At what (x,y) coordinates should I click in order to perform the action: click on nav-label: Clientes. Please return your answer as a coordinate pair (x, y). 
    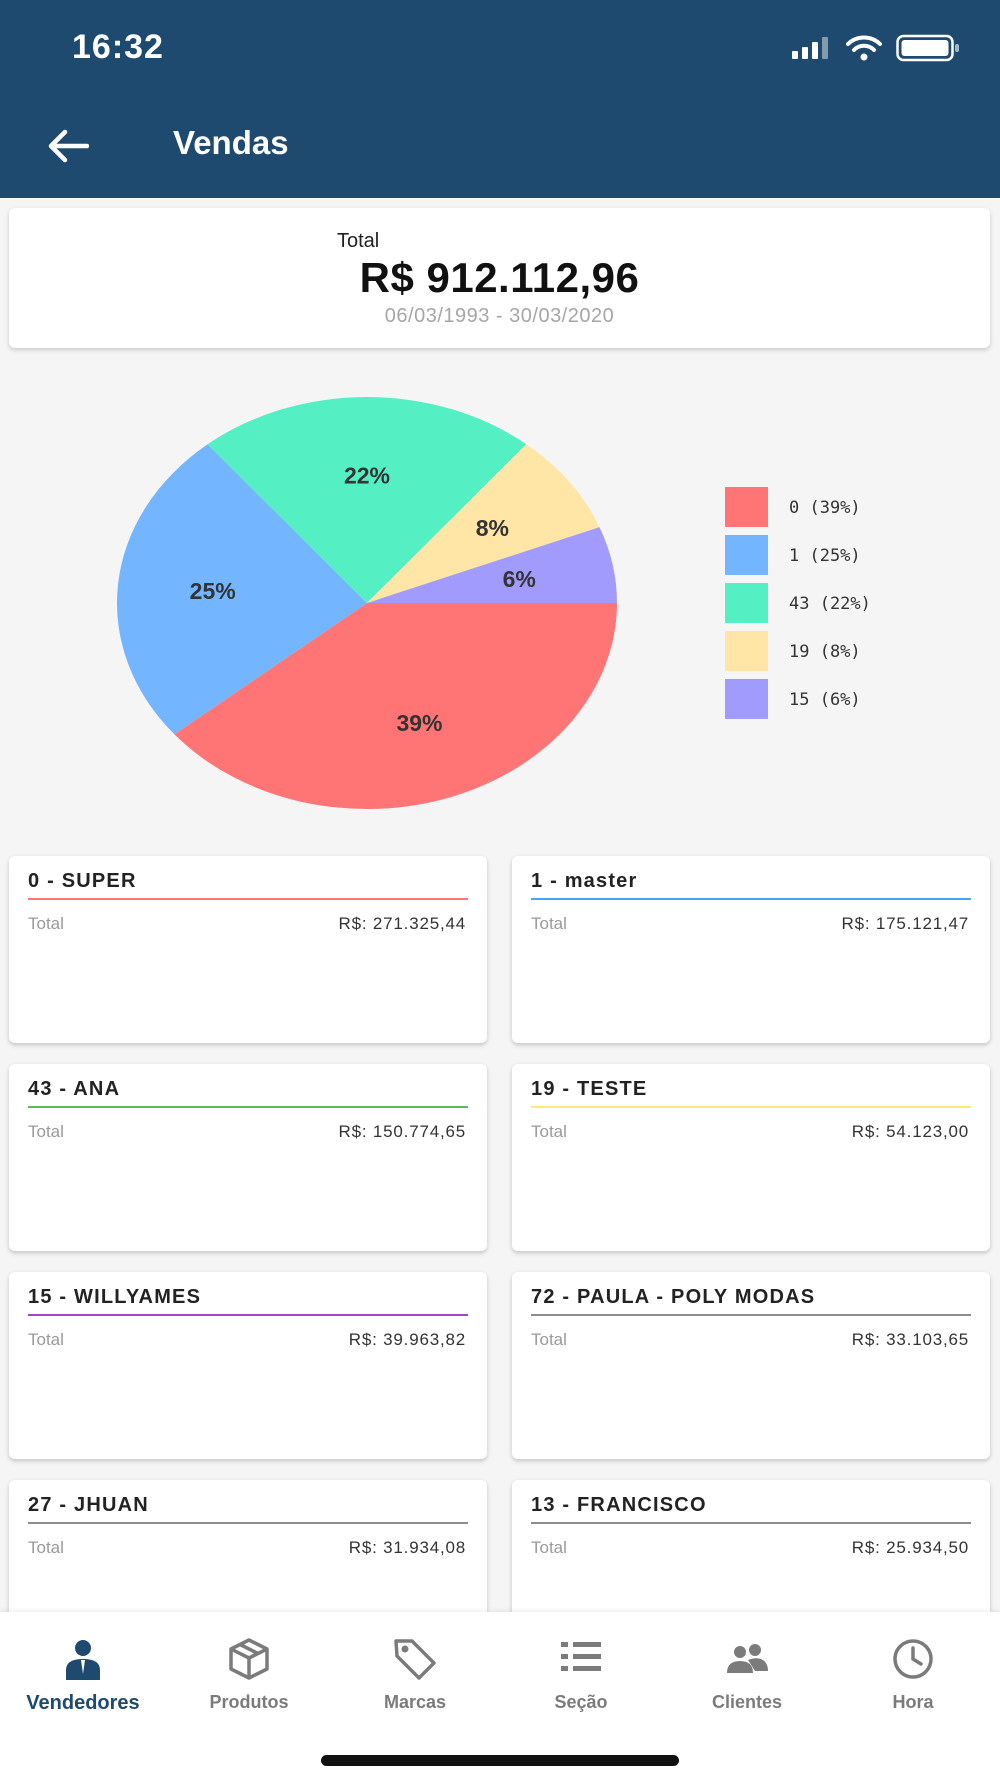
    Looking at the image, I should click on (747, 1702).